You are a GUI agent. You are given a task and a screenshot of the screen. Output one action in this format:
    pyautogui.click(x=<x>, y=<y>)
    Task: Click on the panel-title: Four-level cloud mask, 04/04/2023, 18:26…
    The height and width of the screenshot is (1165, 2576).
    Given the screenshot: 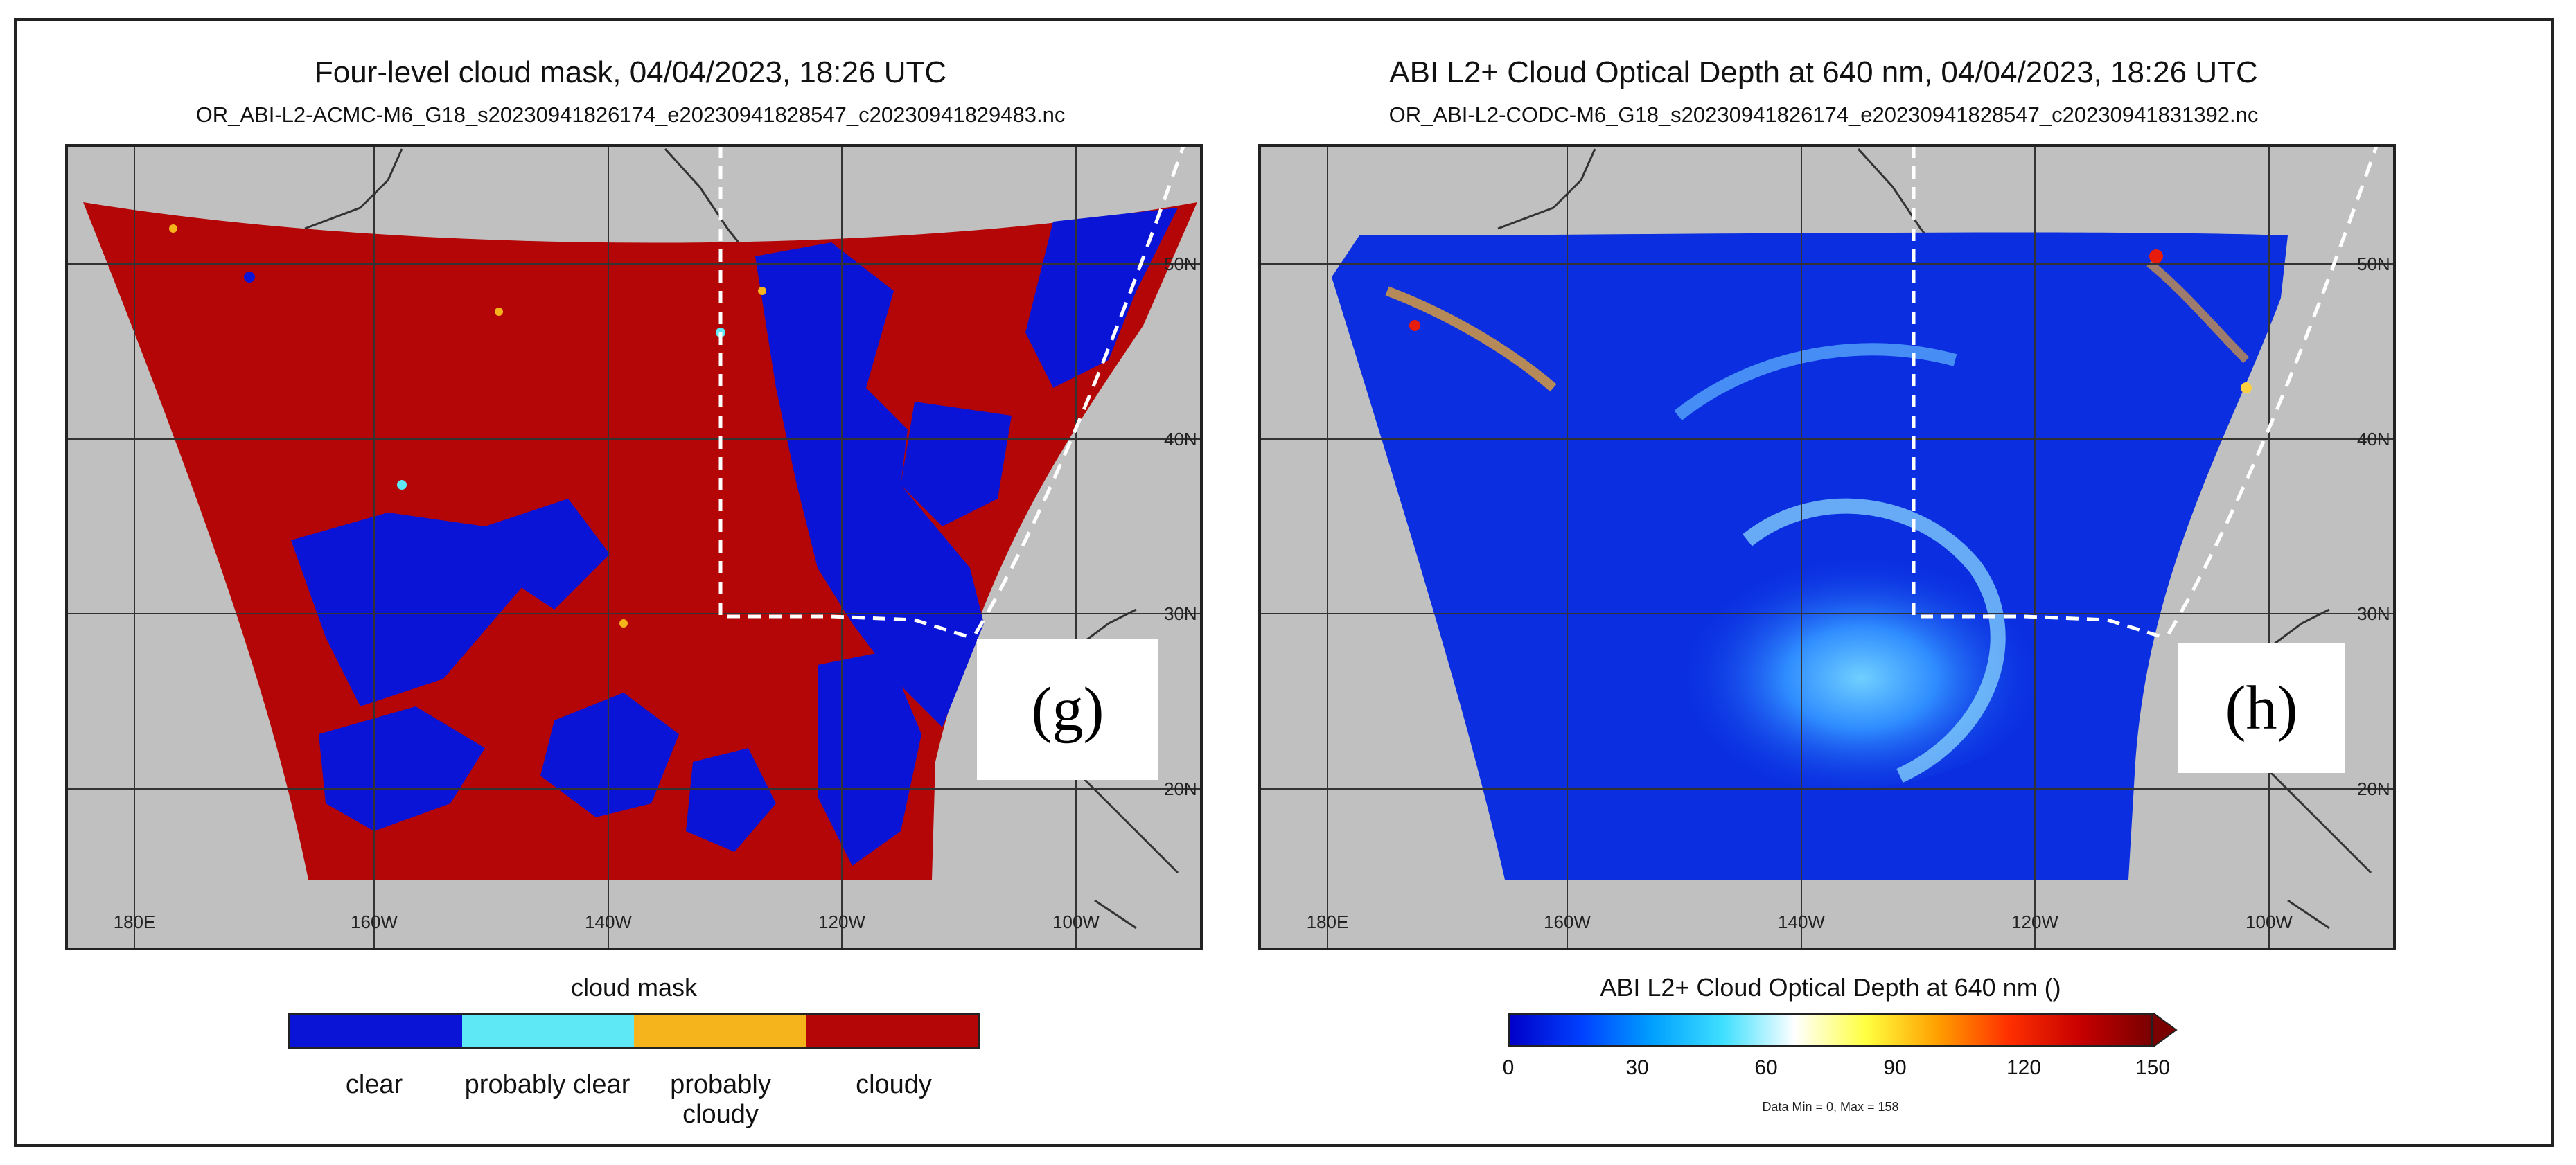 What is the action you would take?
    pyautogui.click(x=630, y=72)
    